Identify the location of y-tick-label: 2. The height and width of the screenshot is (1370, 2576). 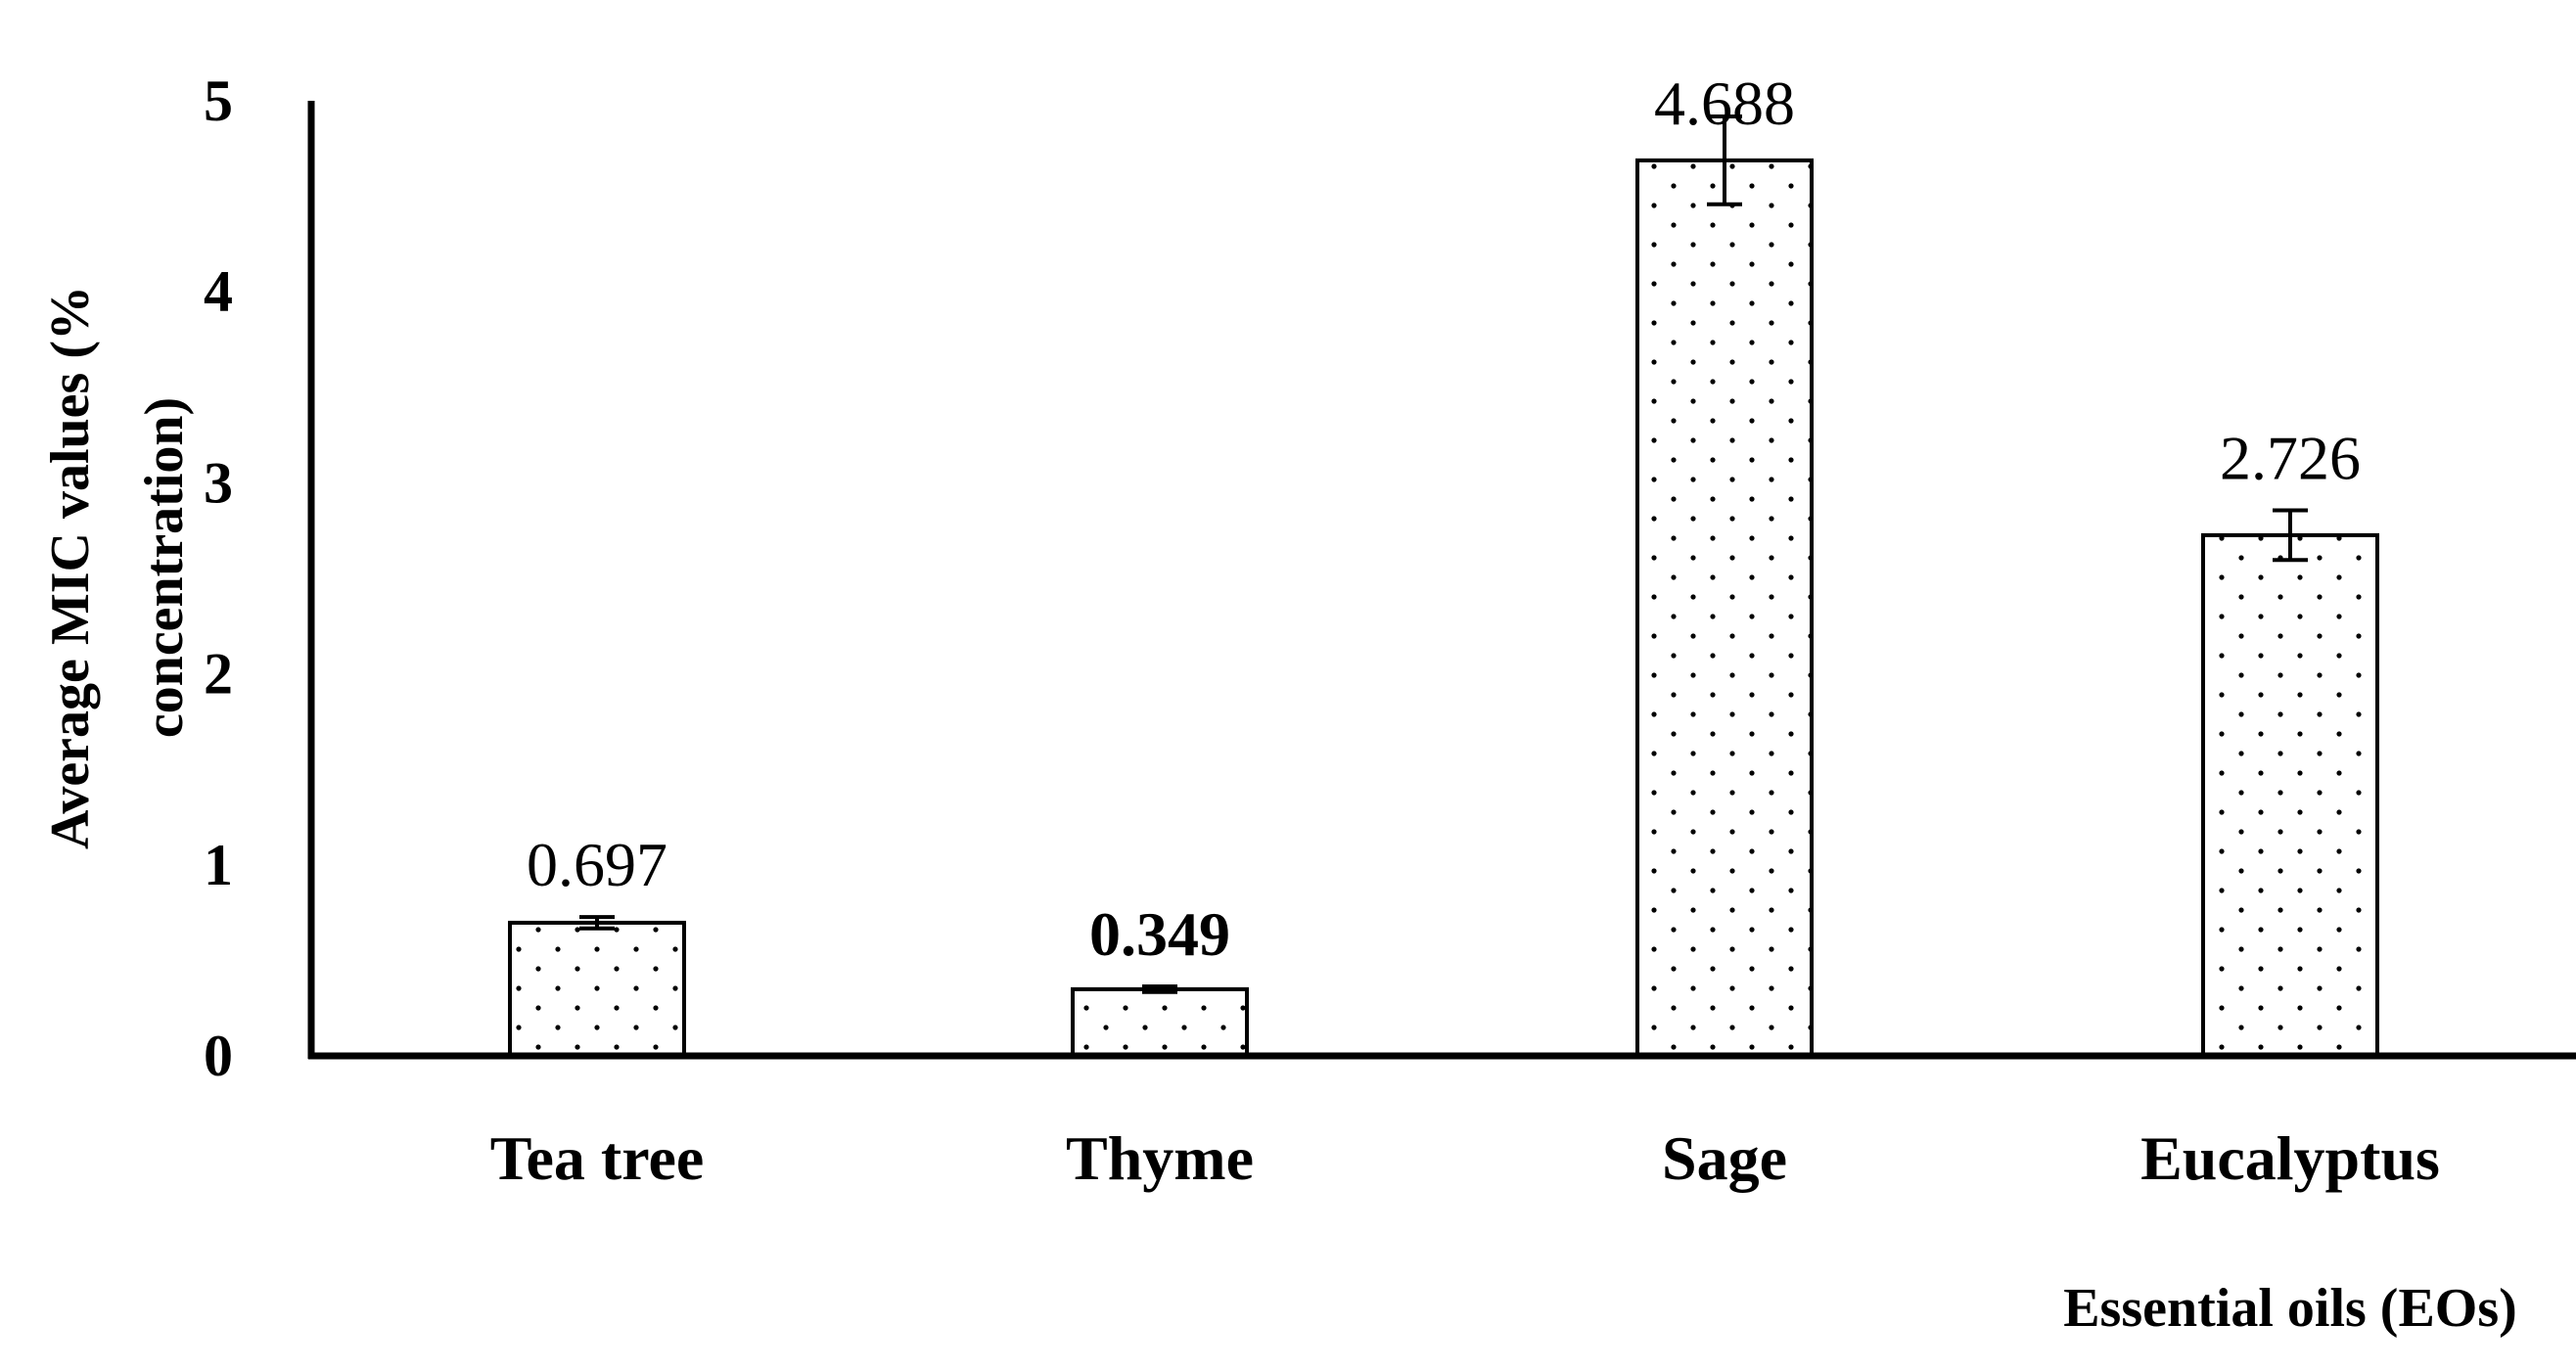
(219, 674).